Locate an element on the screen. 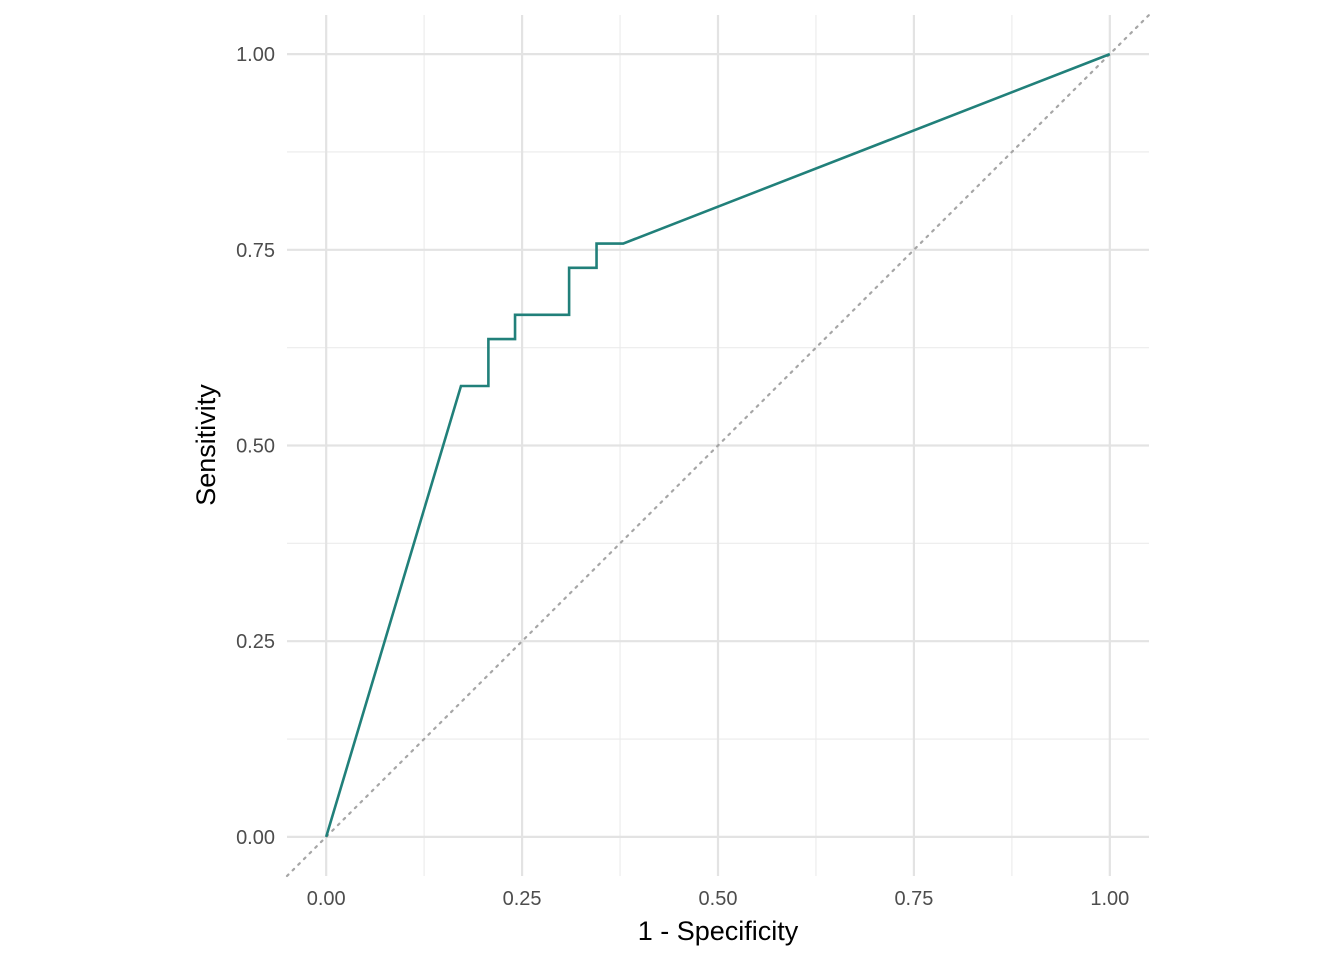  x-axis-title: 1 - Specificity is located at coordinates (718, 931).